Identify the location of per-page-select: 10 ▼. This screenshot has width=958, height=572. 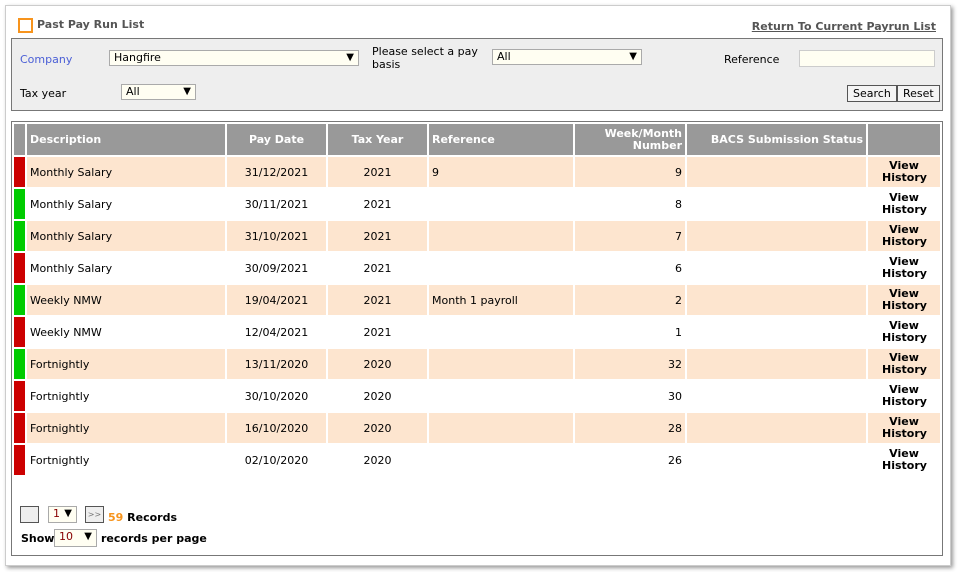
(75, 538).